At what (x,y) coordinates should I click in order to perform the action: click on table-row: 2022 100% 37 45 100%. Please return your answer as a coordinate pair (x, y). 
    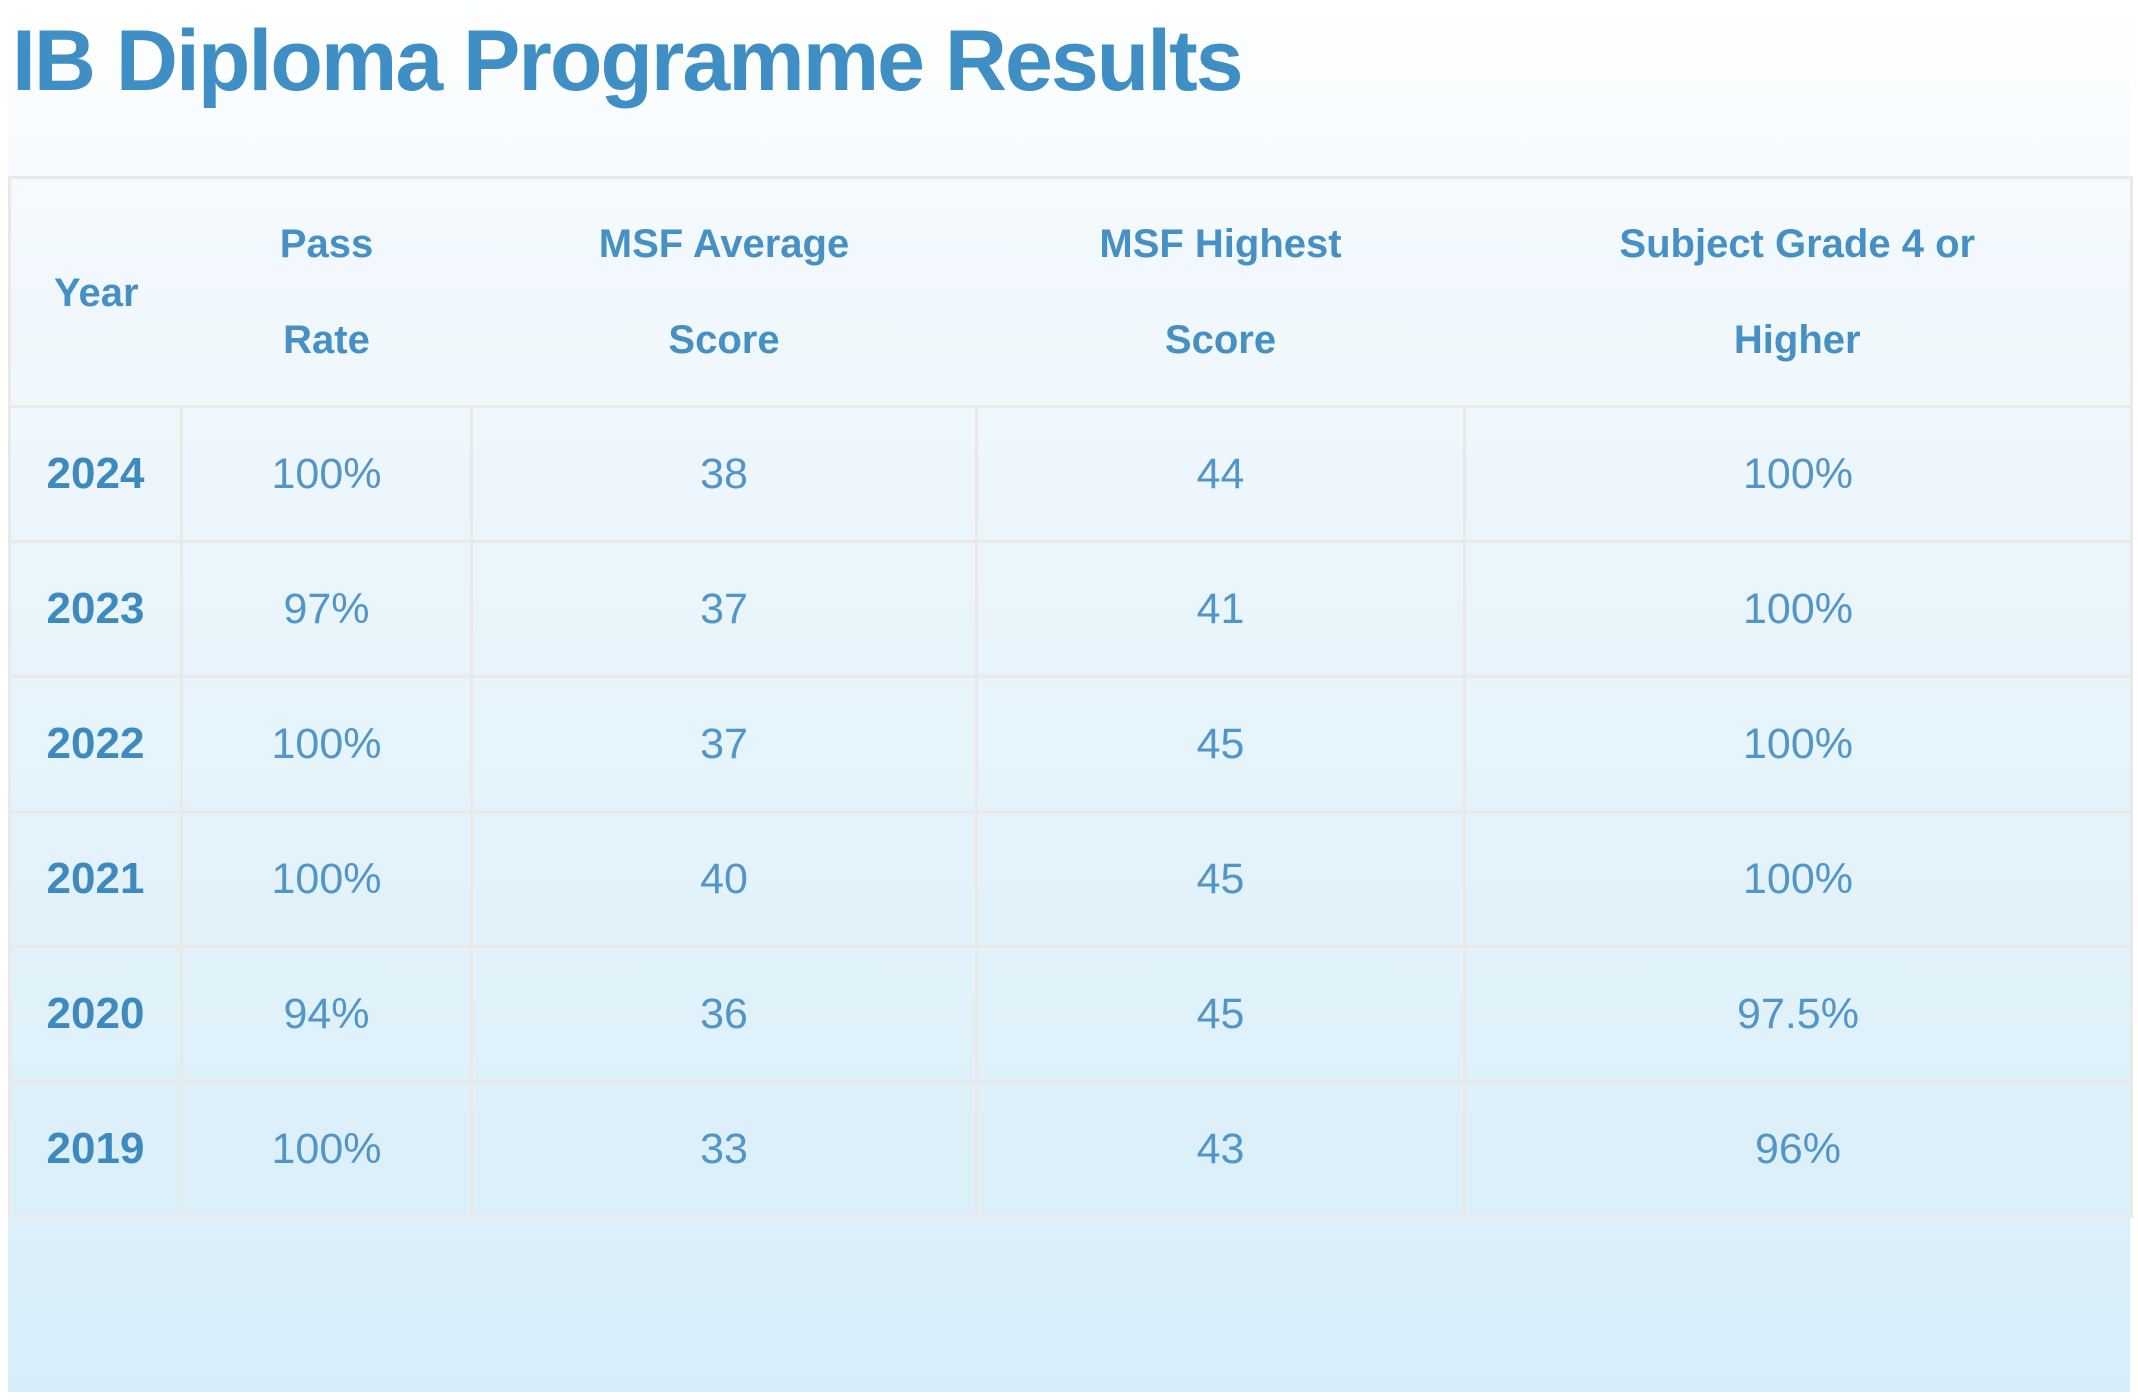
    Looking at the image, I should click on (1070, 744).